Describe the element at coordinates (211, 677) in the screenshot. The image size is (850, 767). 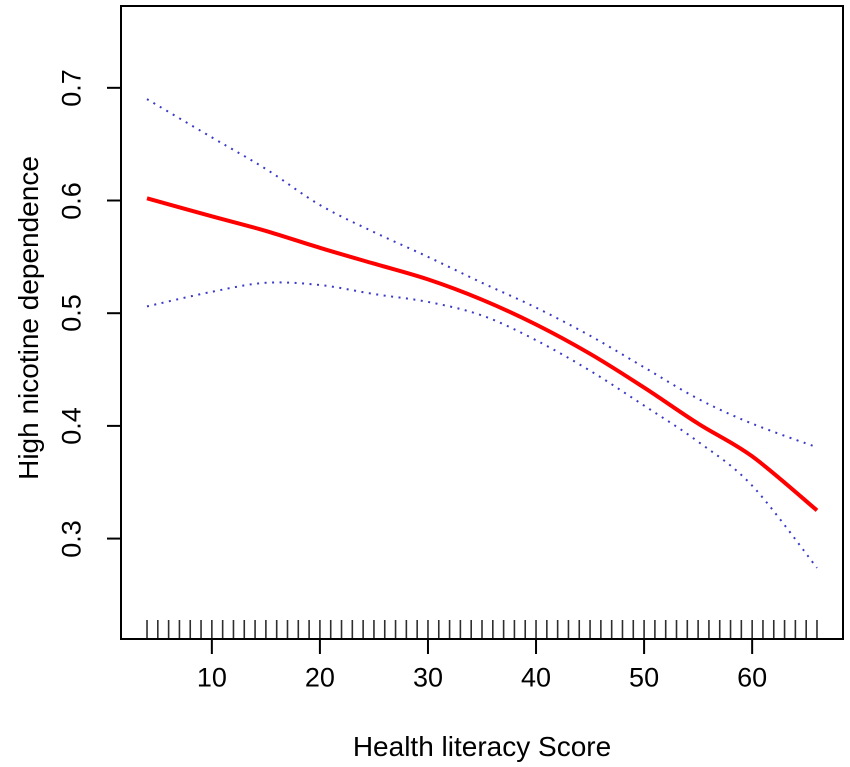
I see `x-tick-label: 10` at that location.